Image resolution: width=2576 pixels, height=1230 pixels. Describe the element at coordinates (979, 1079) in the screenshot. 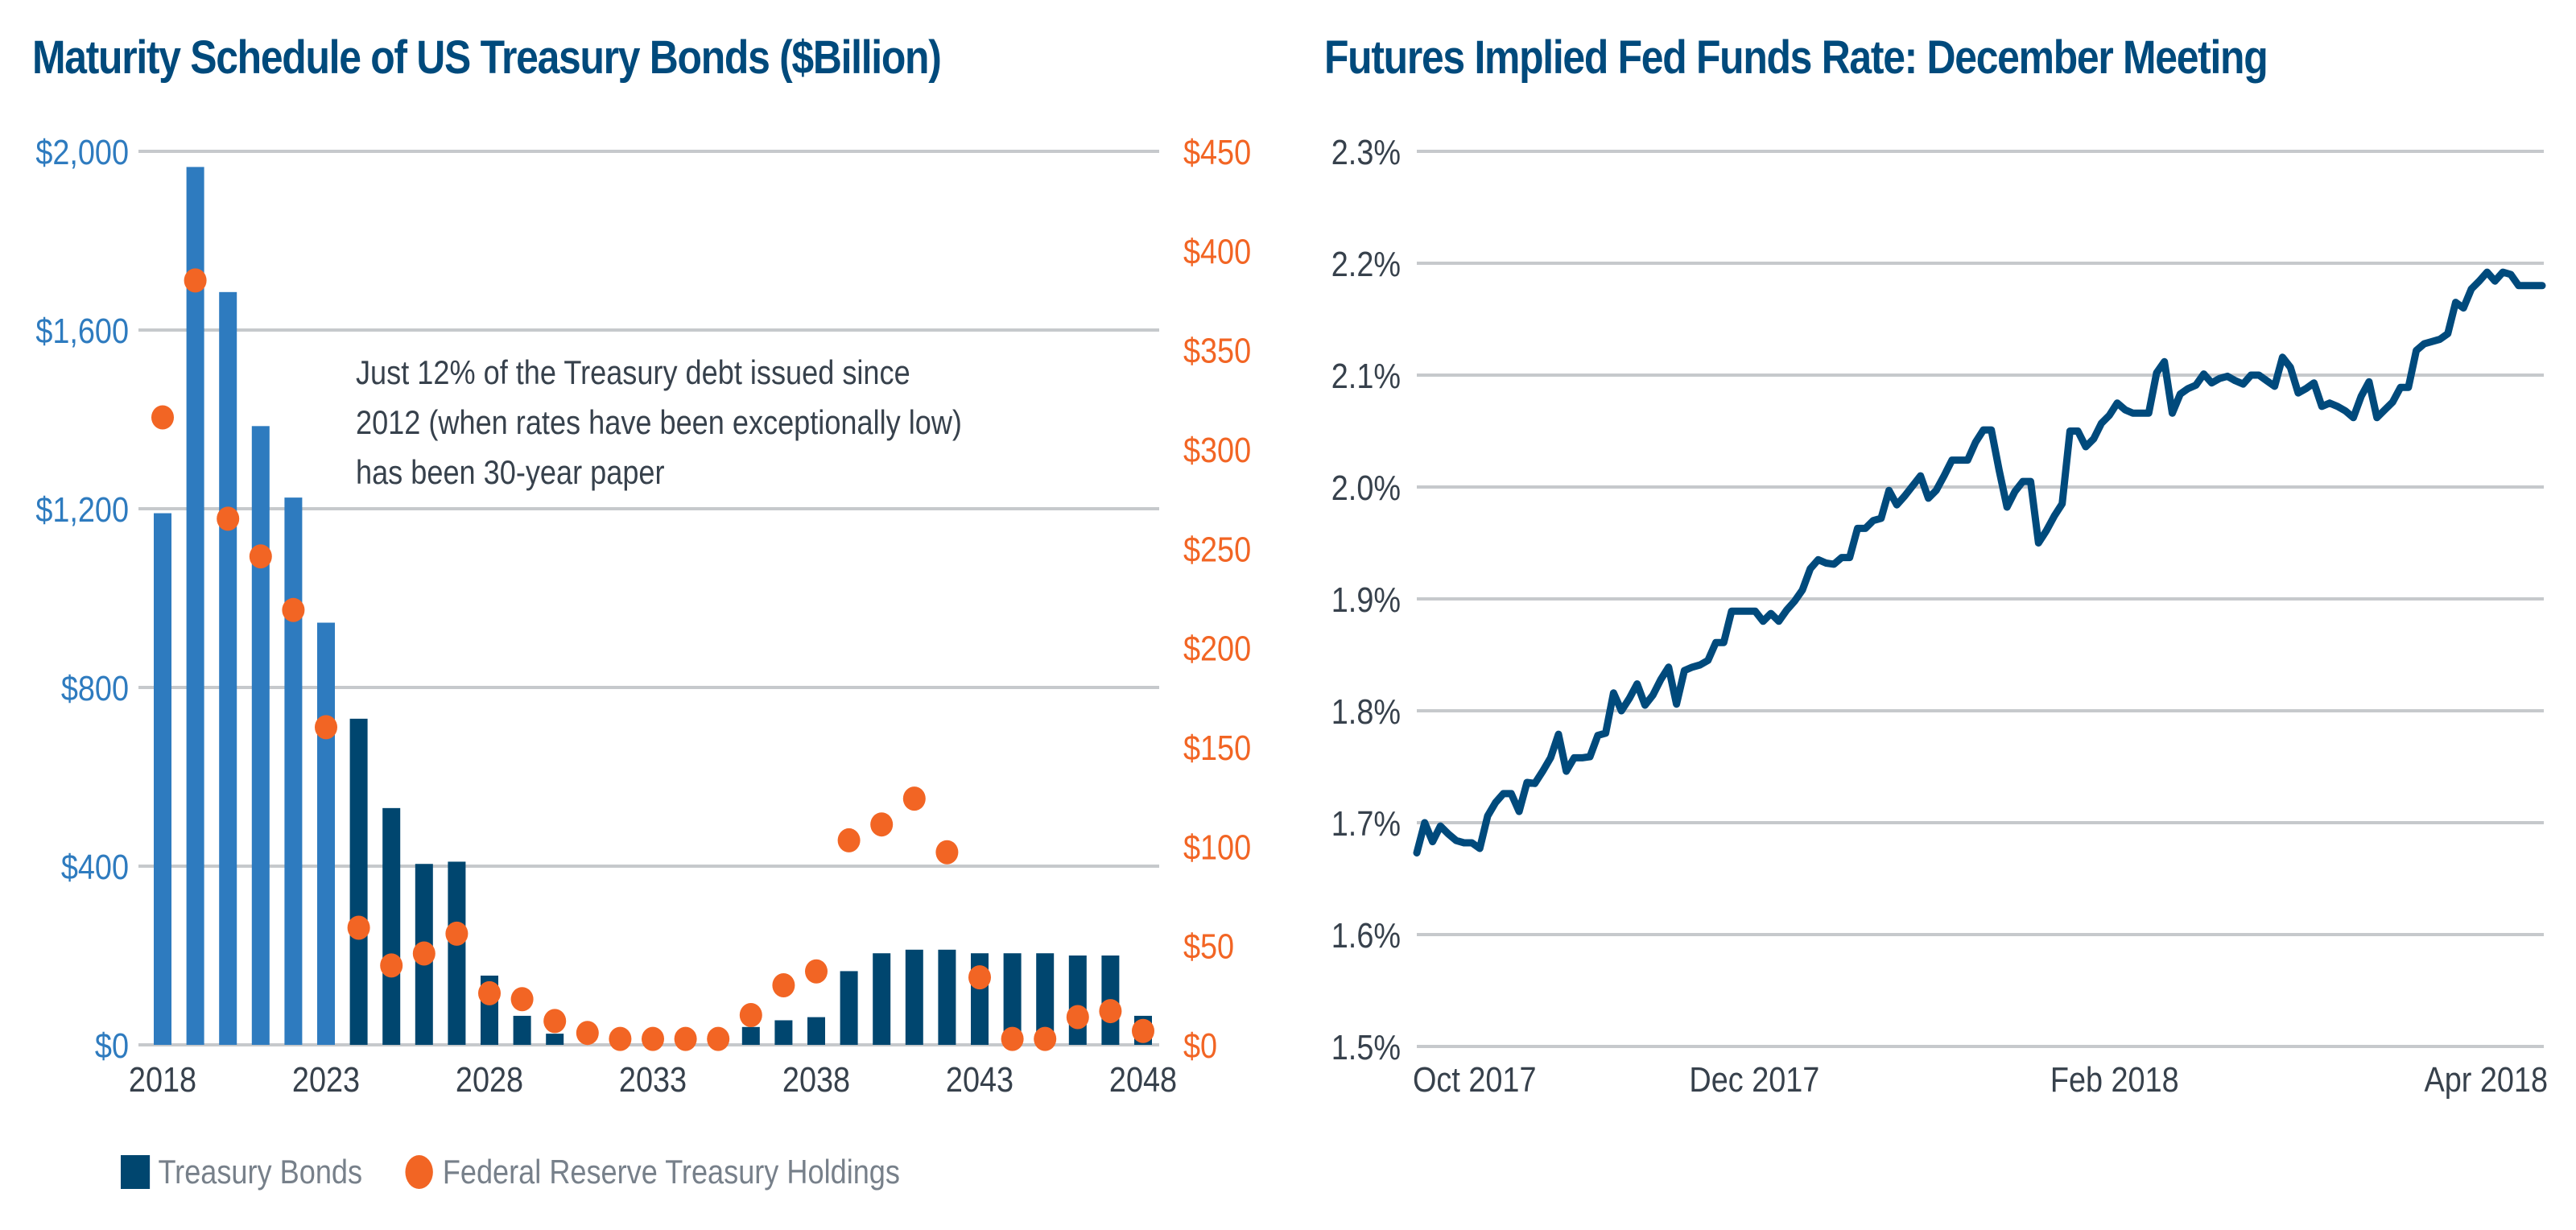

I see `left-x-tick-label: 2043` at that location.